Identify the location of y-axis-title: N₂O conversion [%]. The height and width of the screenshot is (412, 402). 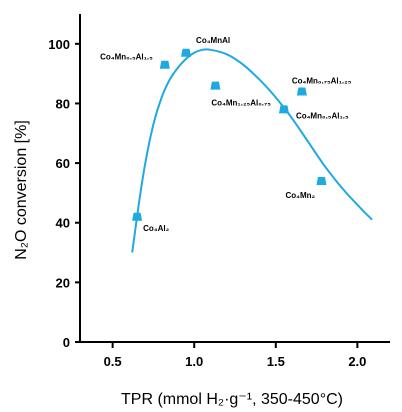
(21, 190).